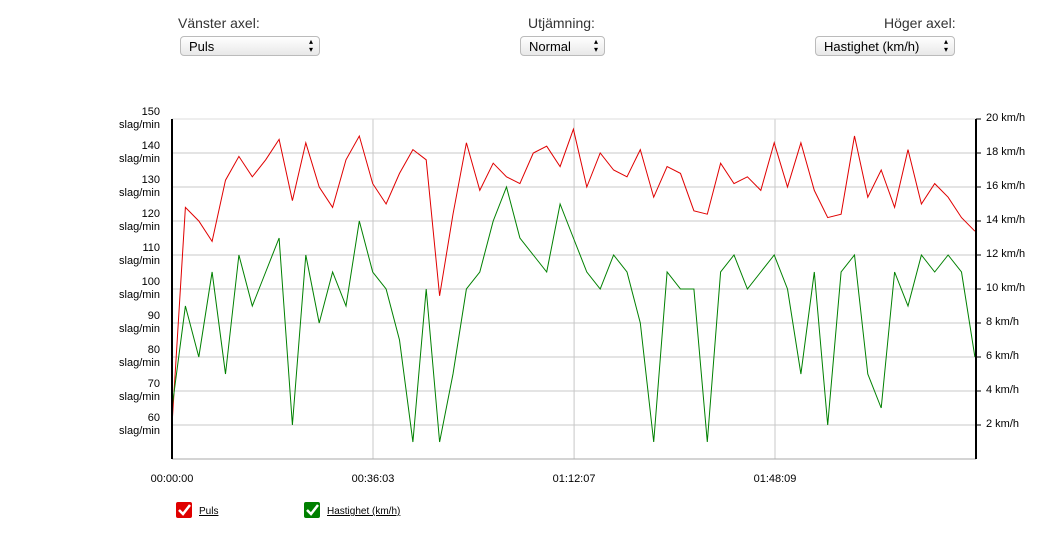 The image size is (1043, 536). I want to click on y2-tick-label: 6 km/h, so click(1003, 356).